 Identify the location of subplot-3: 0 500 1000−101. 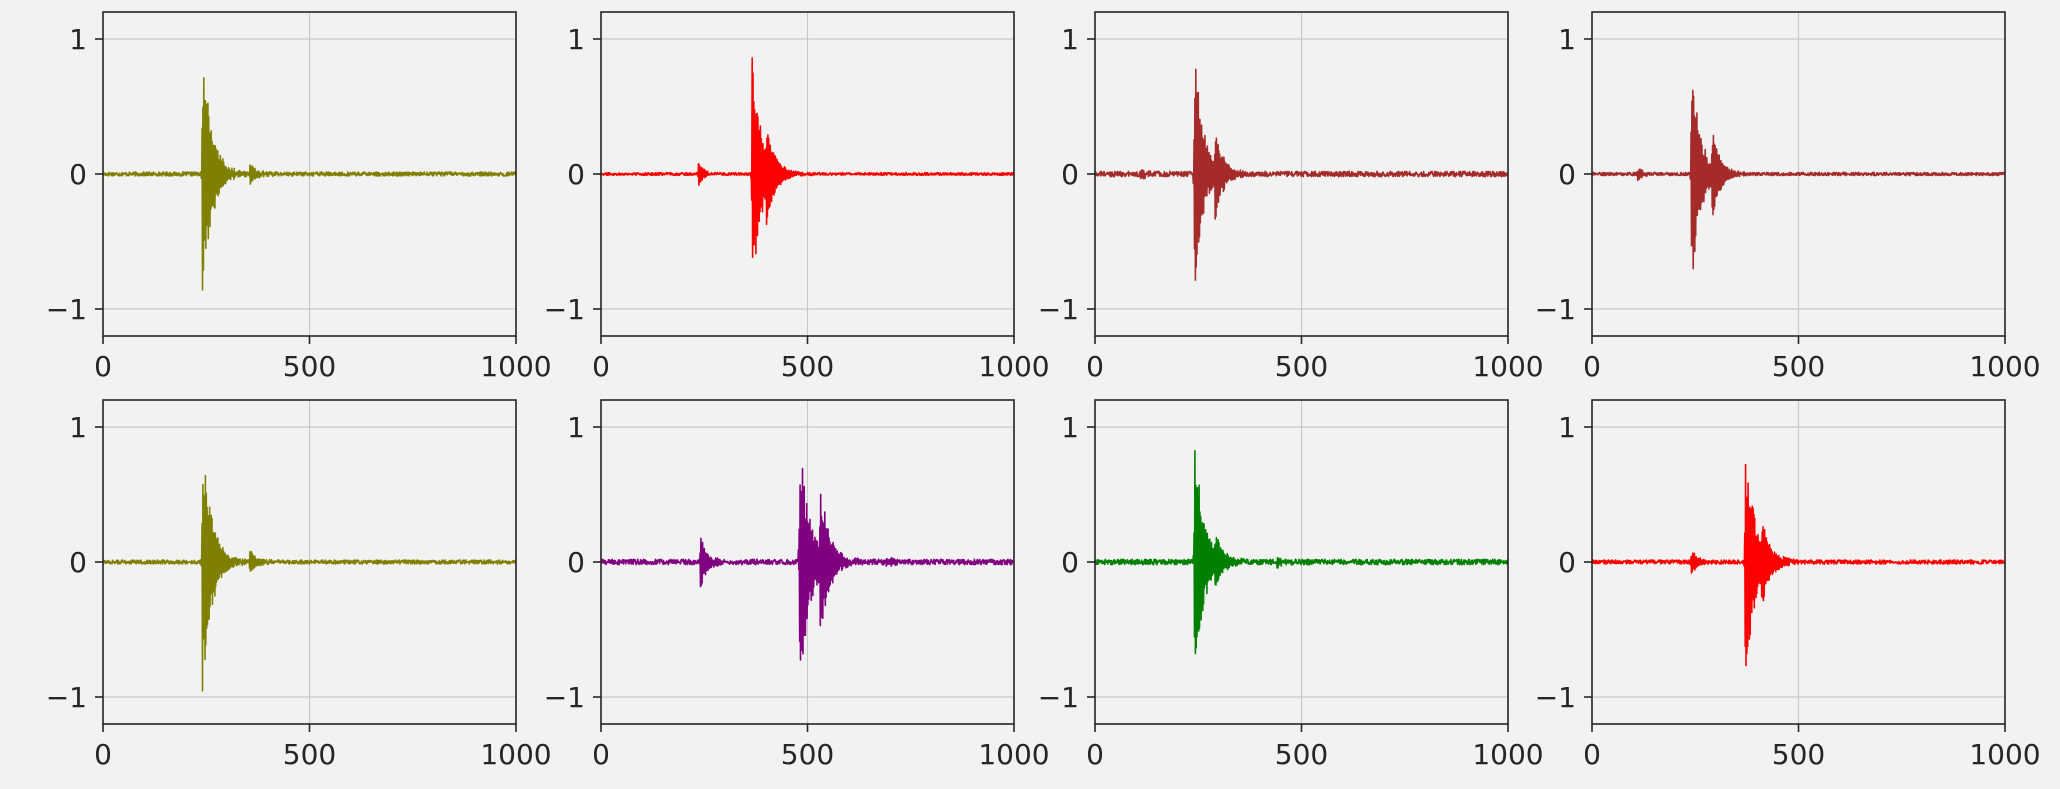
(1291, 197).